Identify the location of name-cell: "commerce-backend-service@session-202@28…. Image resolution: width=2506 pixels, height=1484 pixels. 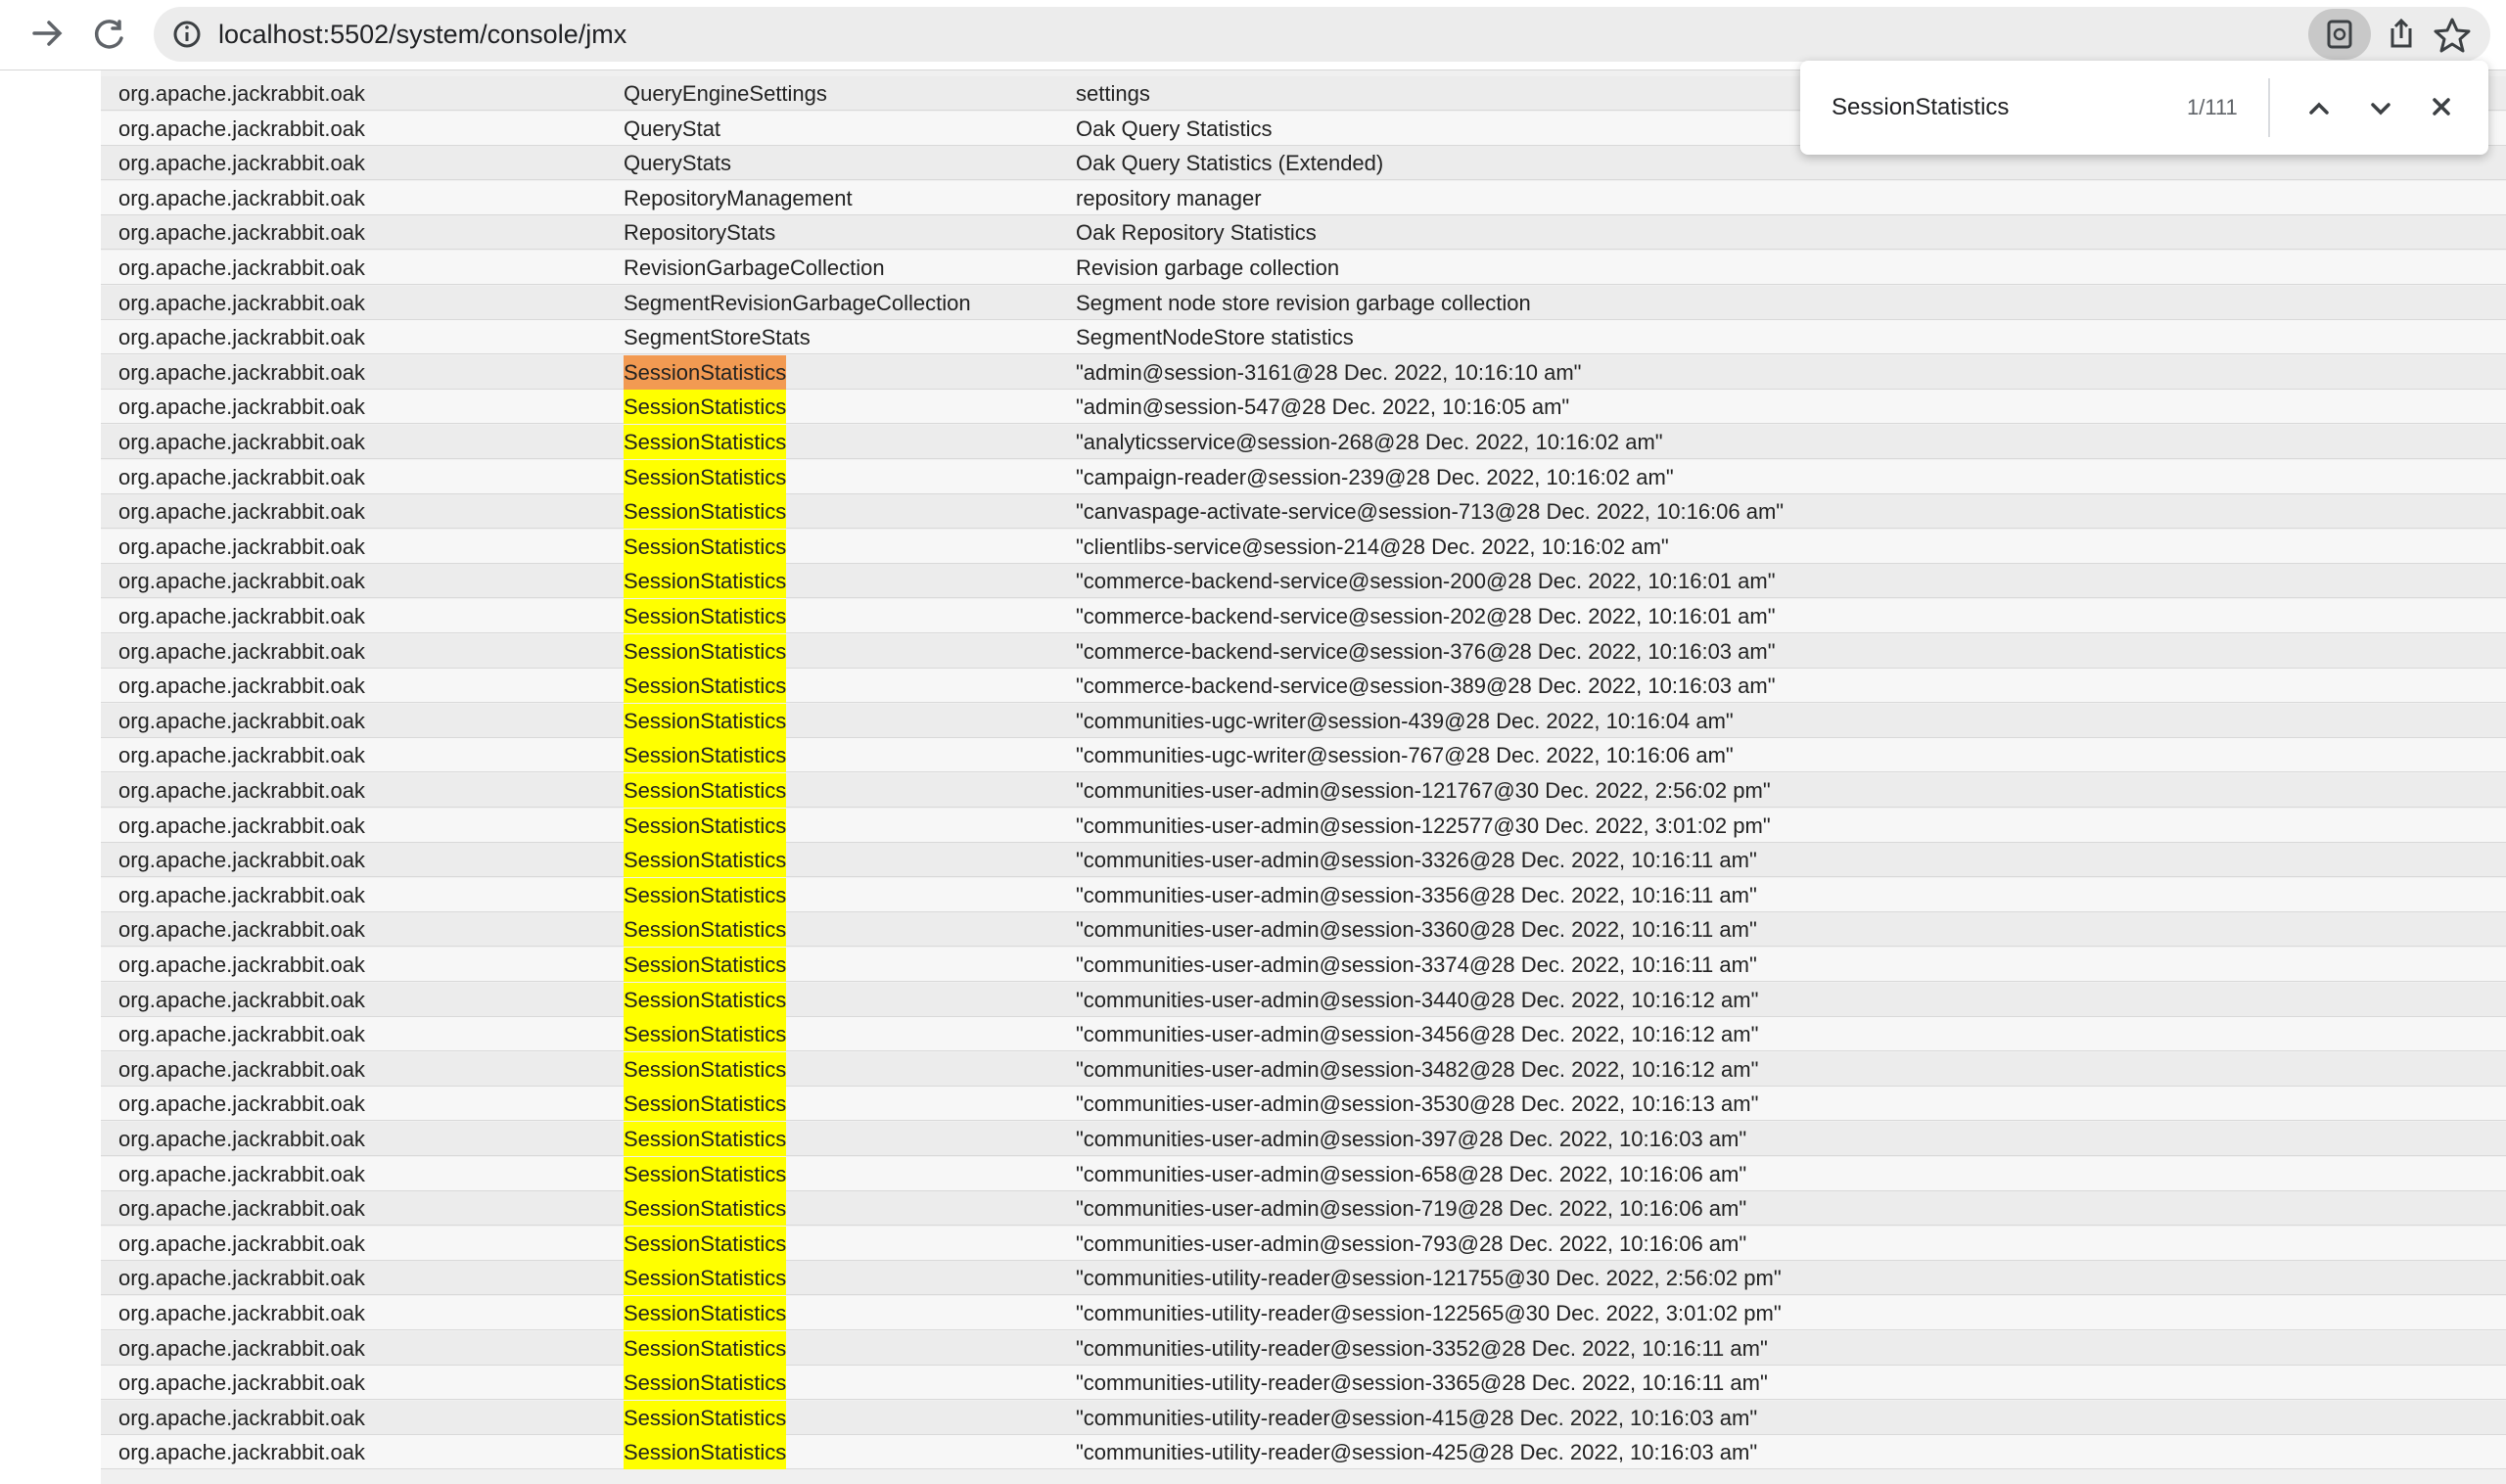
(1426, 616).